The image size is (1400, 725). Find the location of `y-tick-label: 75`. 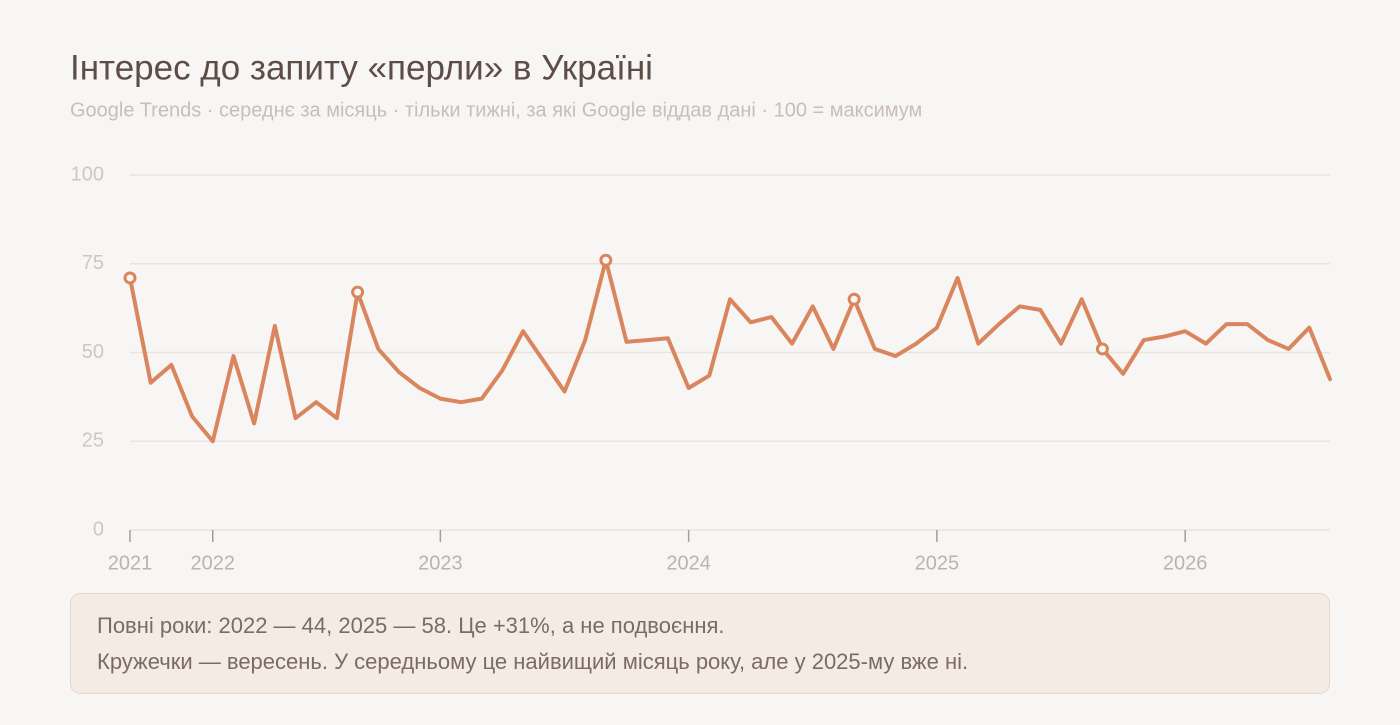

y-tick-label: 75 is located at coordinates (93, 263).